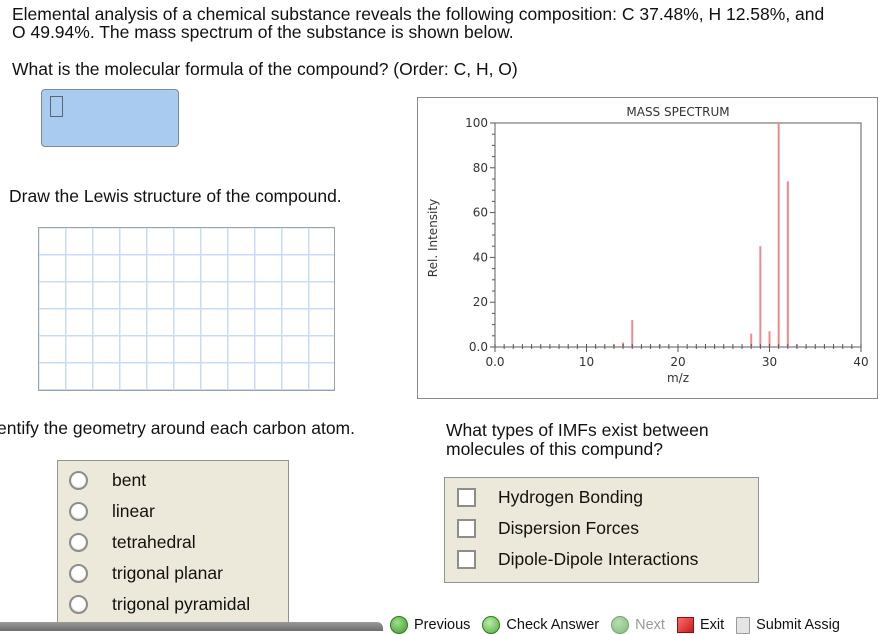 The width and height of the screenshot is (896, 634). What do you see at coordinates (181, 604) in the screenshot?
I see `option-label: trigonal pyramidal` at bounding box center [181, 604].